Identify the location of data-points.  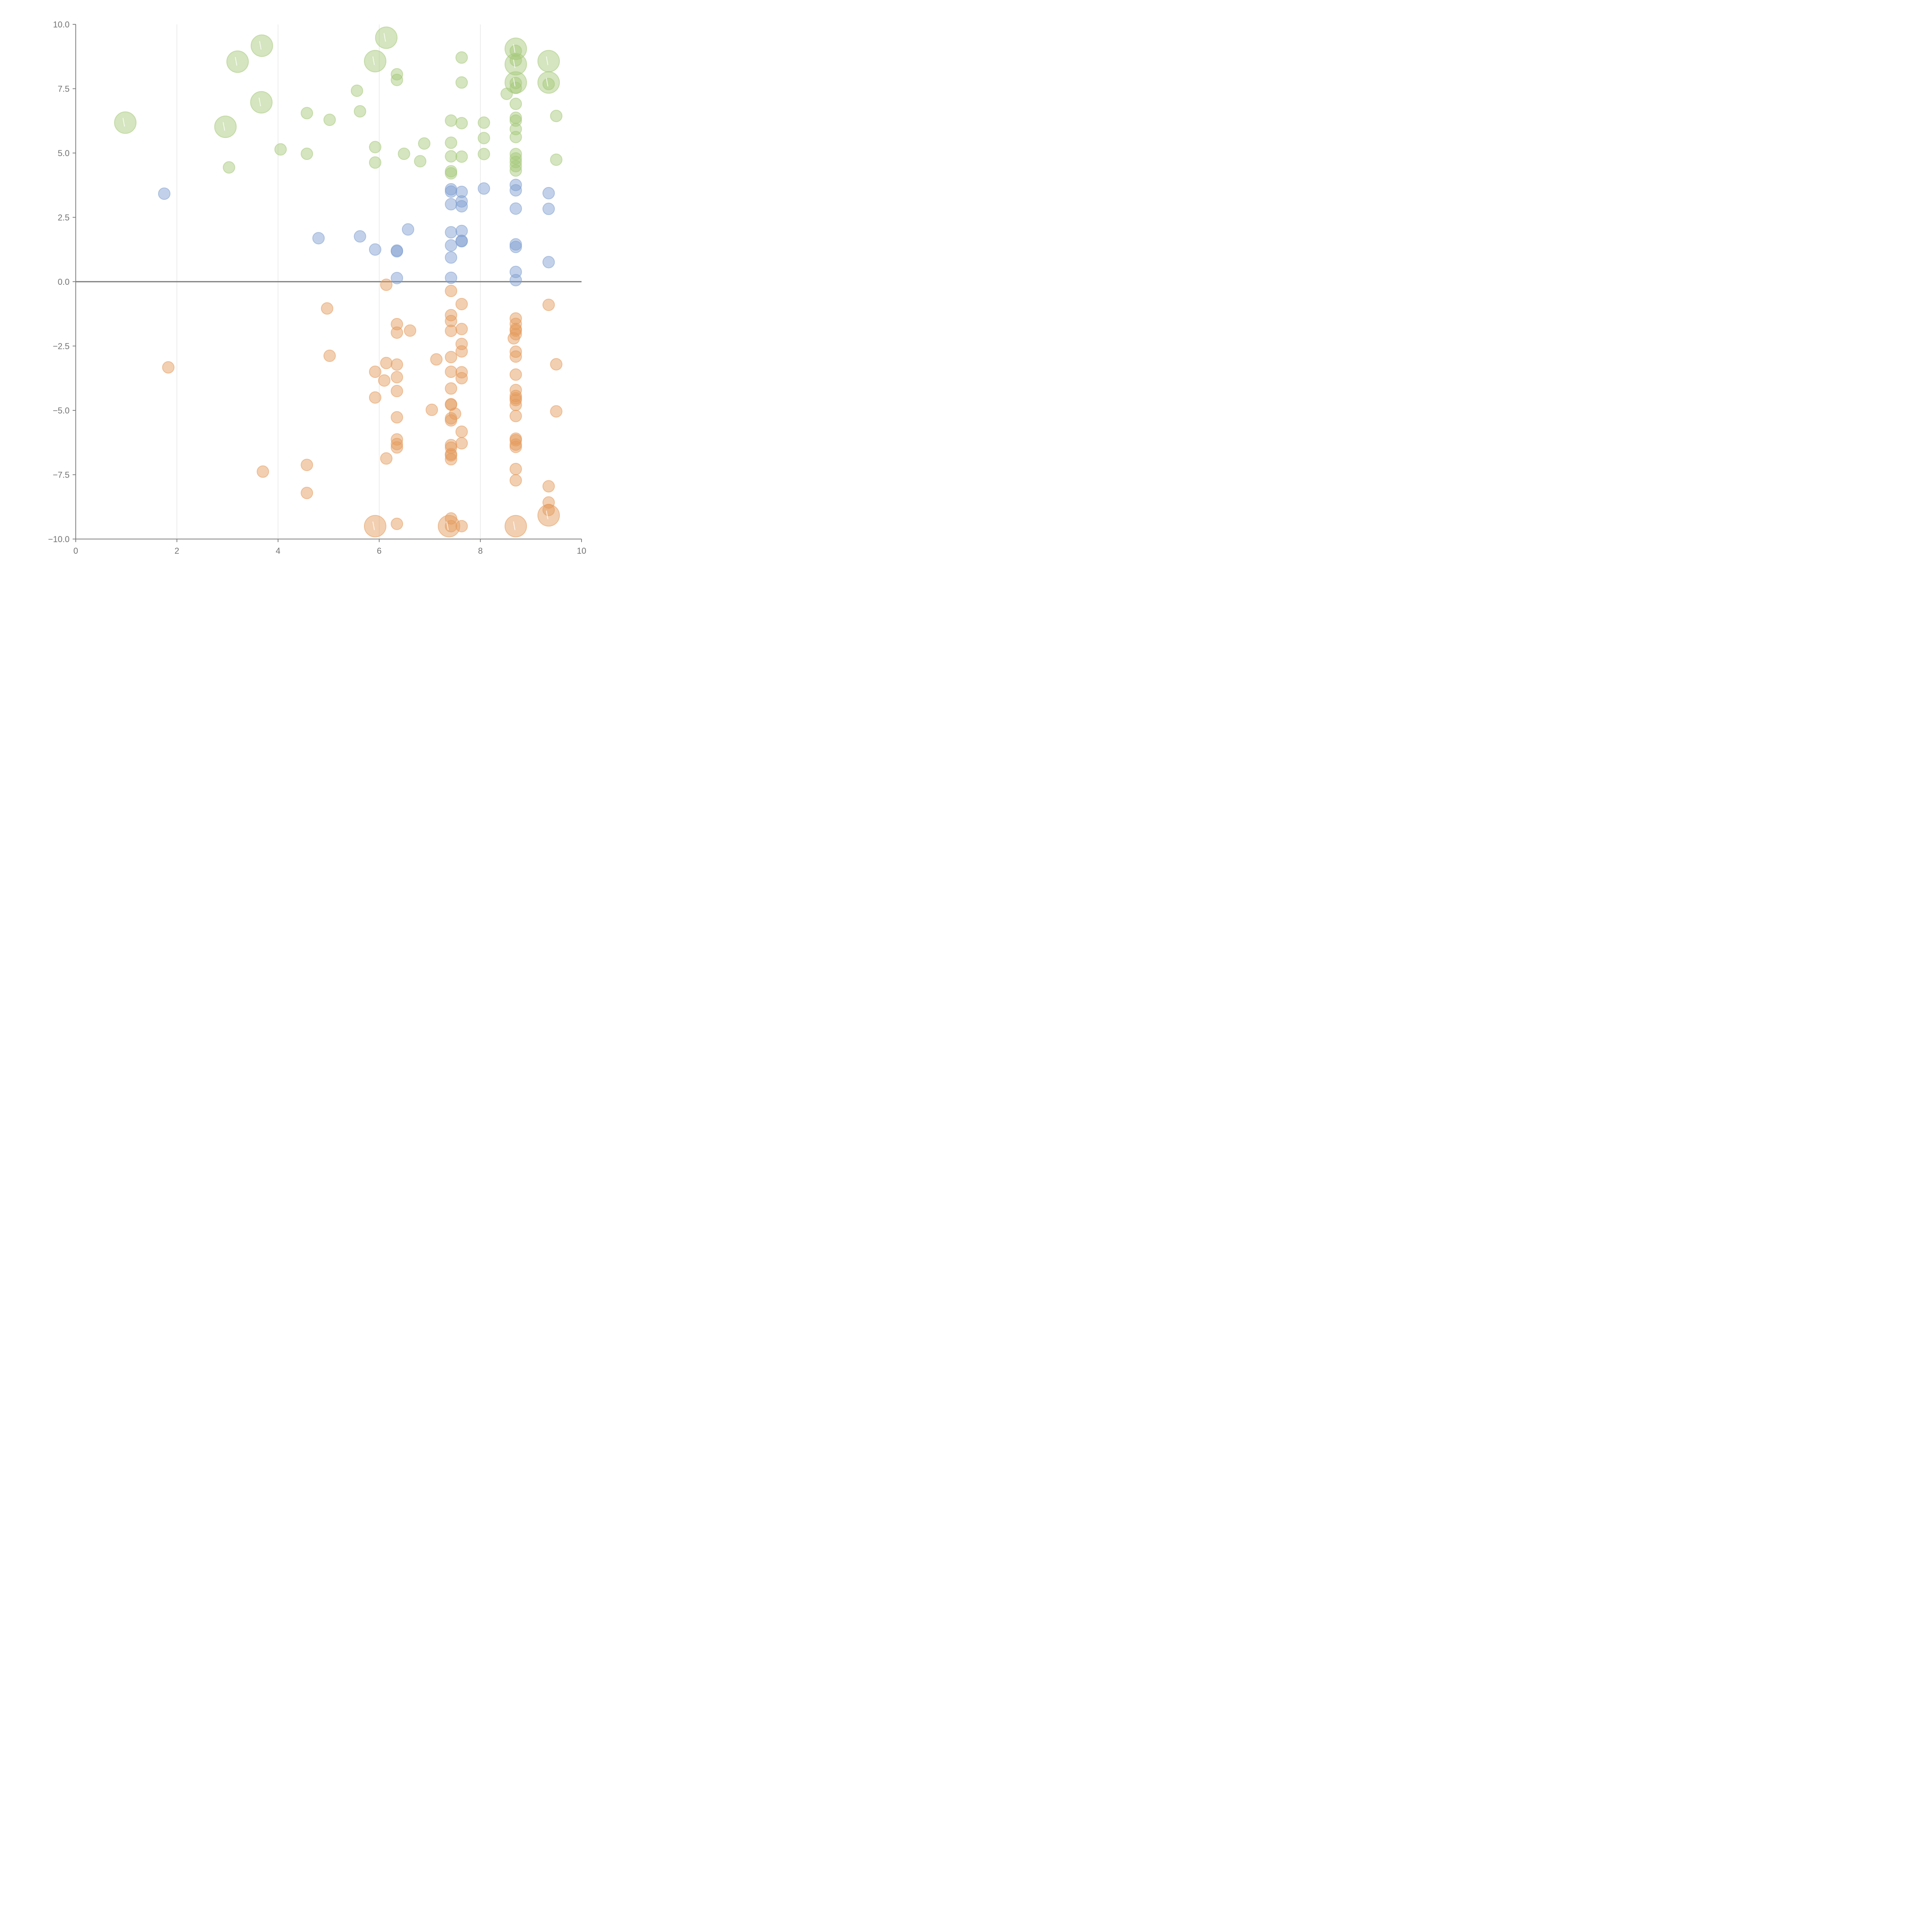
(339, 282).